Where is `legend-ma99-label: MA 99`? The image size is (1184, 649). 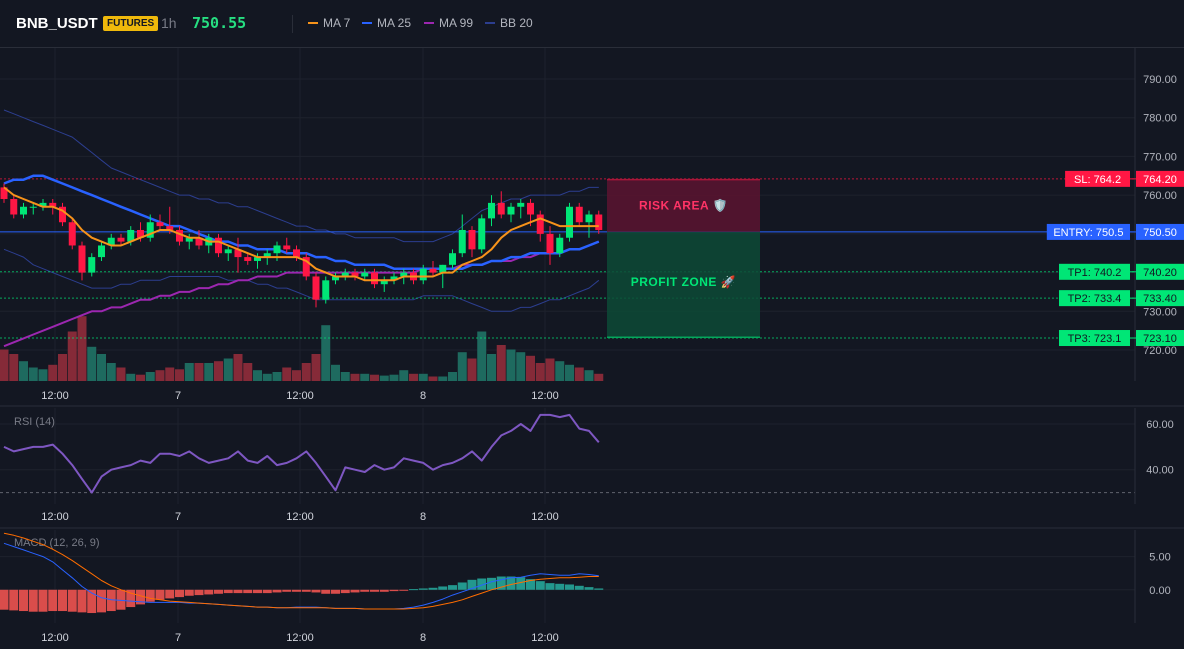
legend-ma99-label: MA 99 is located at coordinates (456, 23).